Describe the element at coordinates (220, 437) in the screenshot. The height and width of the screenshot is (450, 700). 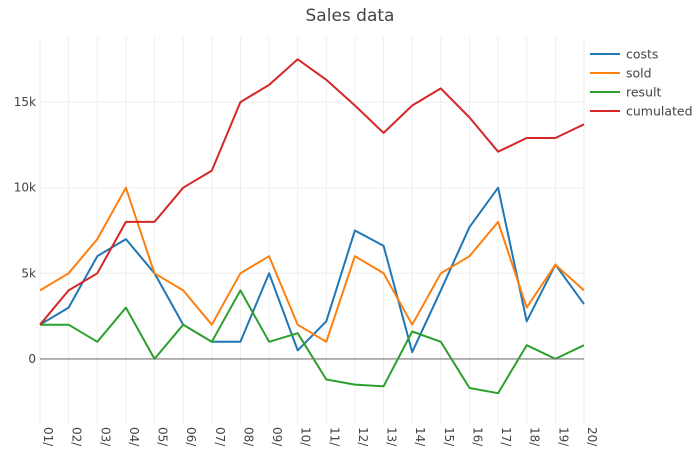
I see `x-tick-label: 07/` at that location.